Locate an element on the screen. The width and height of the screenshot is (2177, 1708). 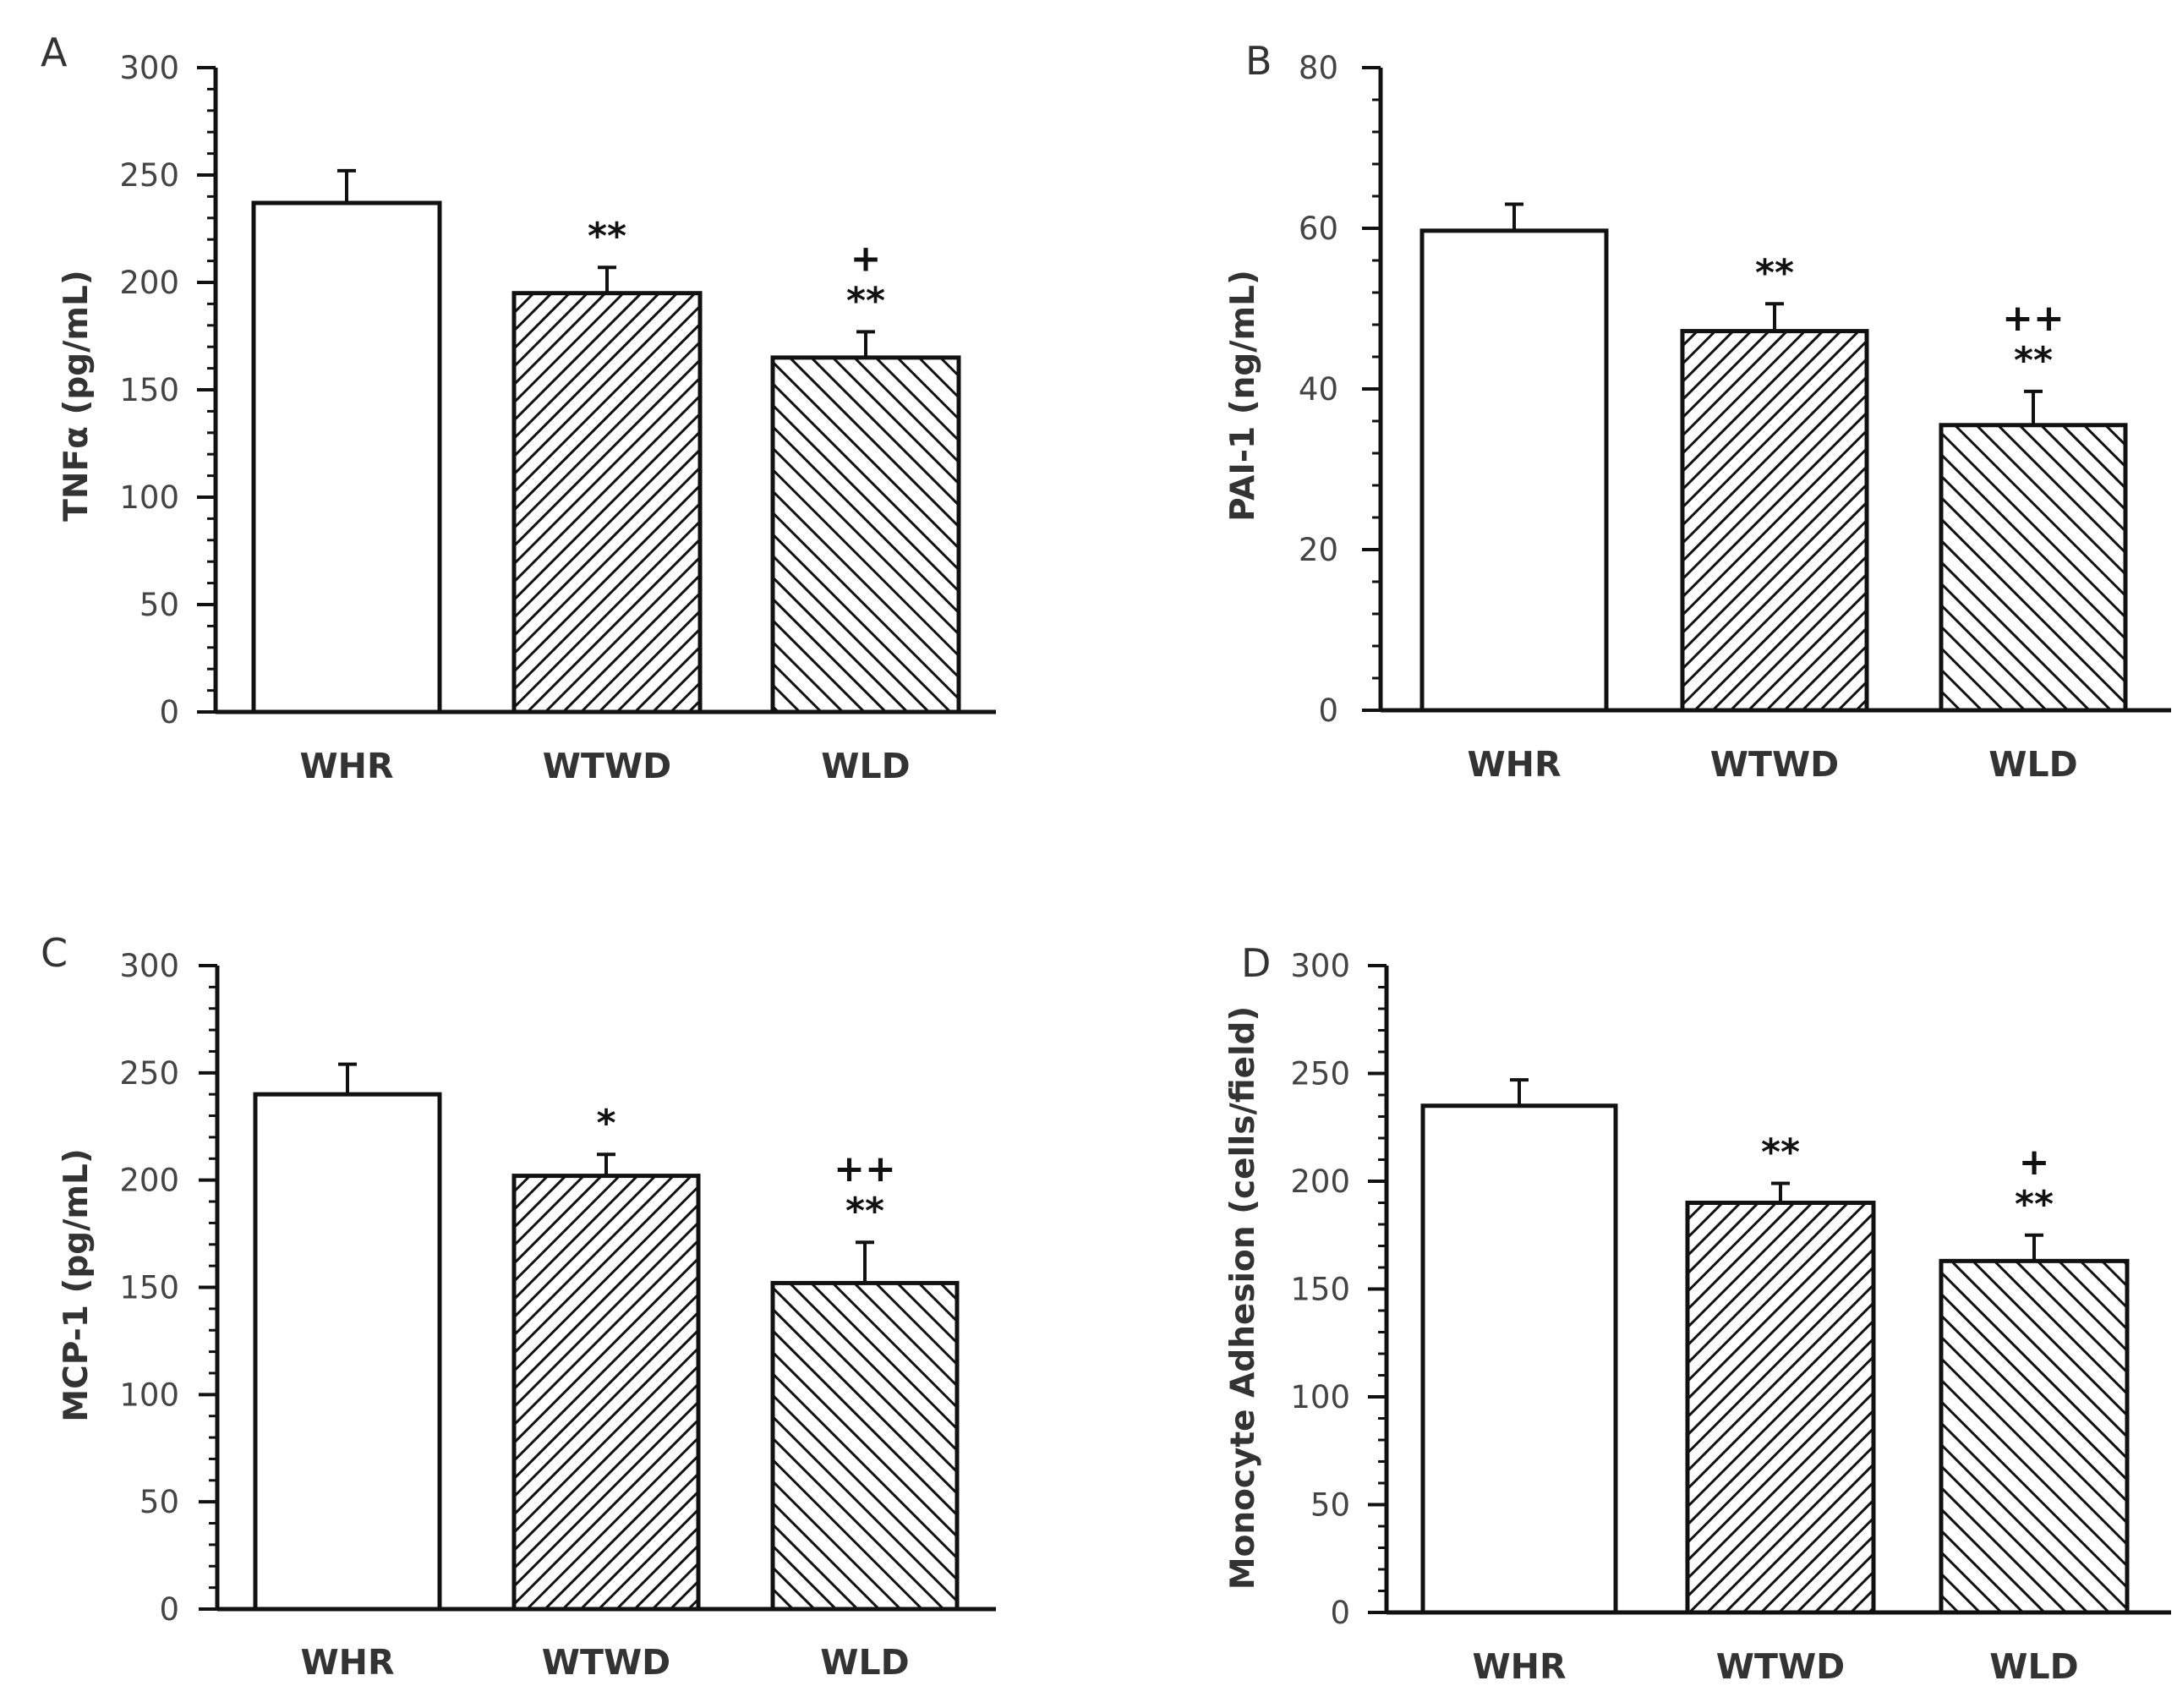
y-tick-label: 40 is located at coordinates (1318, 389).